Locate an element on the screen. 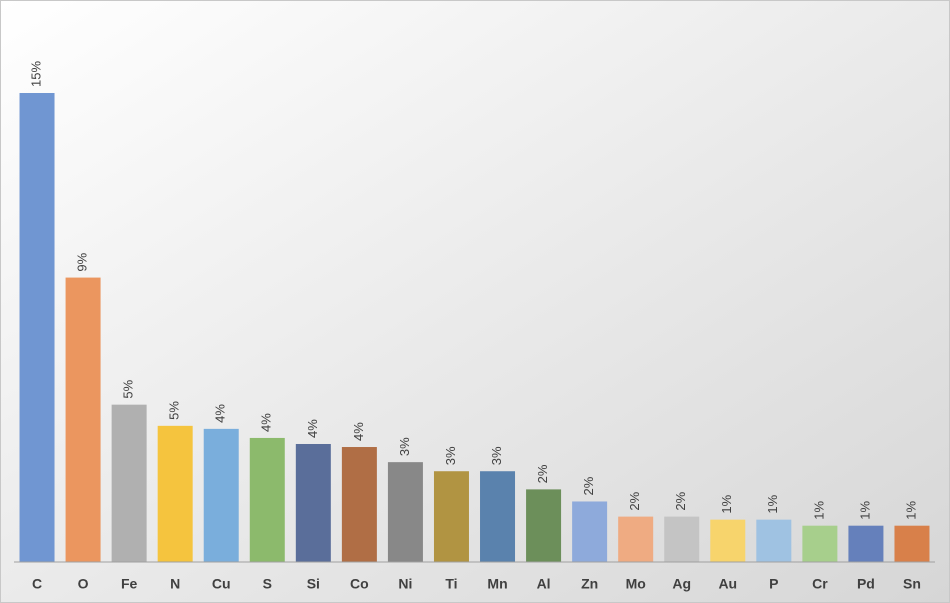  x-tick-label: Sn is located at coordinates (912, 584).